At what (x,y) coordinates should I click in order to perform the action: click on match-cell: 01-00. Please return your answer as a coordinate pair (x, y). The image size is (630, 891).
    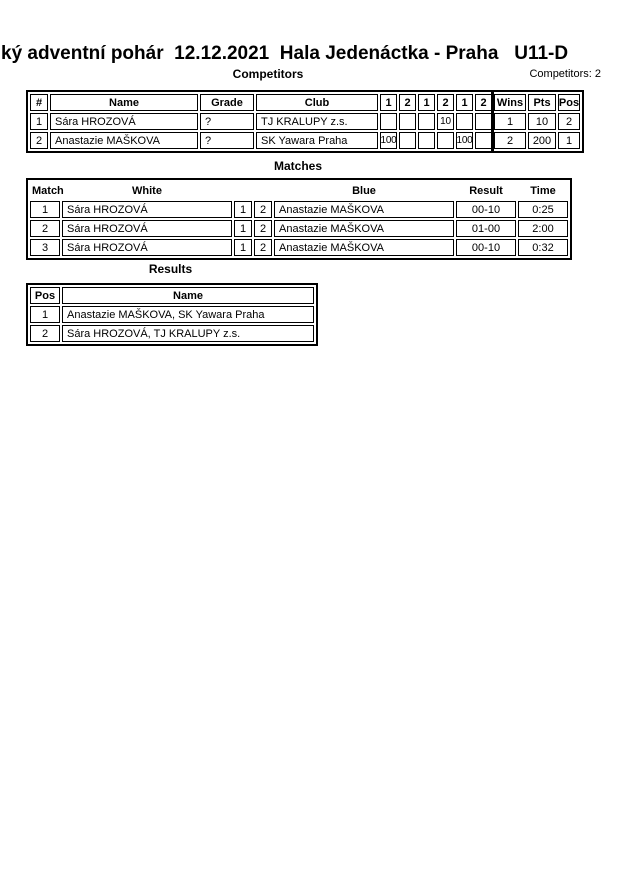
    Looking at the image, I should click on (486, 228).